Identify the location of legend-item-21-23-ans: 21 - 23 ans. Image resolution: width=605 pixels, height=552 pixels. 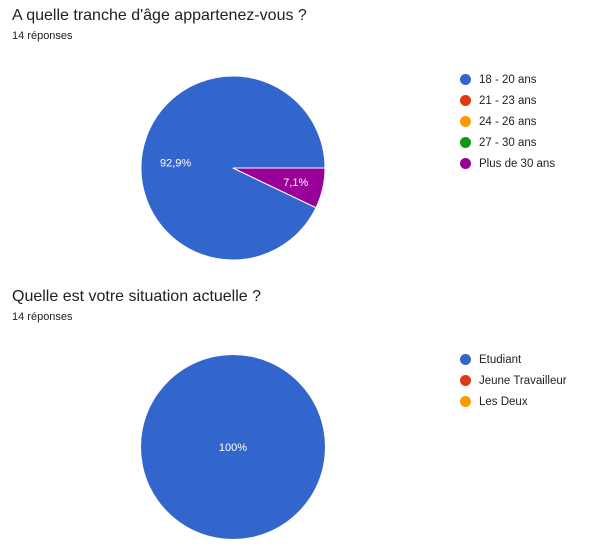
(507, 100).